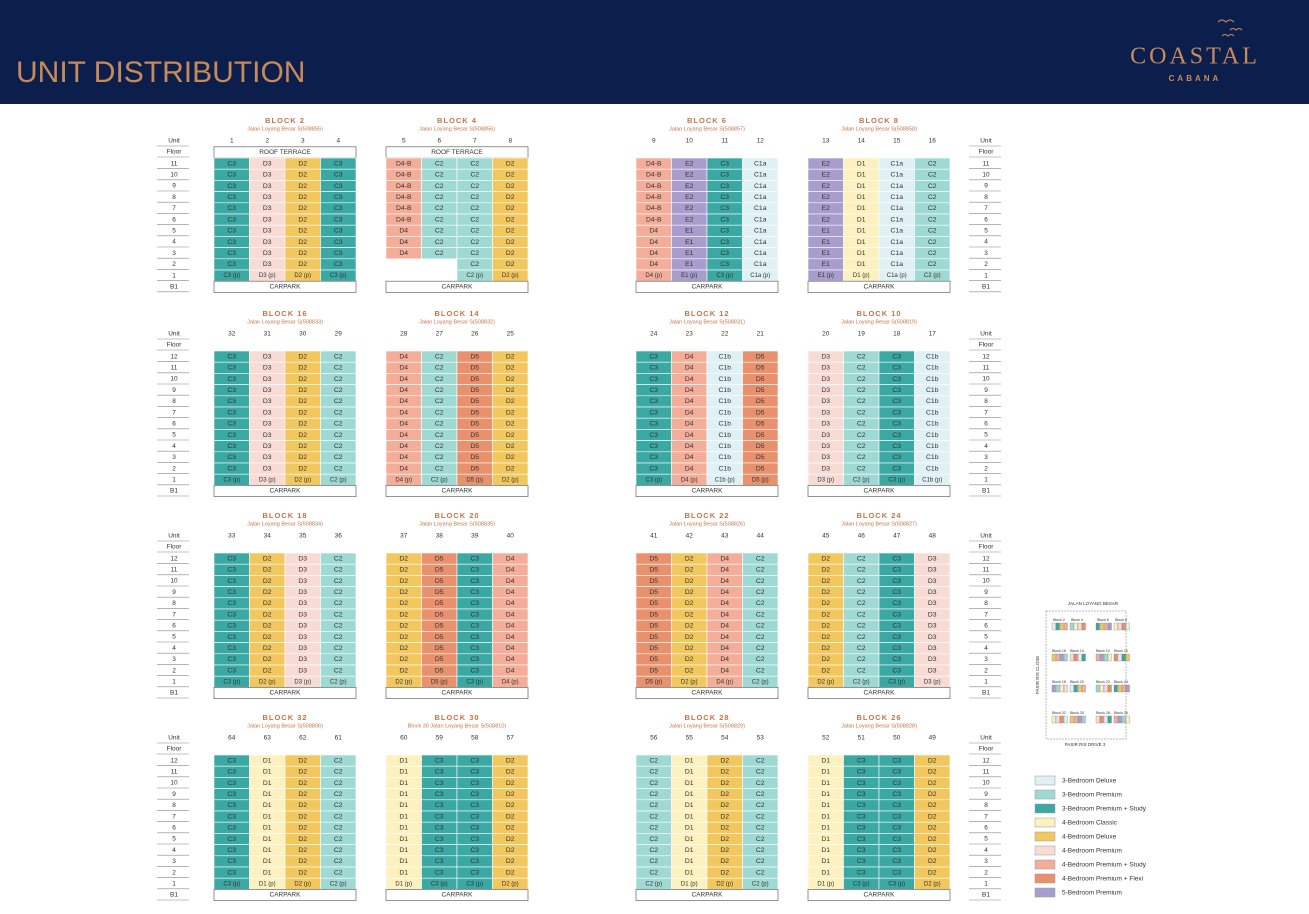  I want to click on road-label: PASIR RIS CLOSE, so click(1037, 675).